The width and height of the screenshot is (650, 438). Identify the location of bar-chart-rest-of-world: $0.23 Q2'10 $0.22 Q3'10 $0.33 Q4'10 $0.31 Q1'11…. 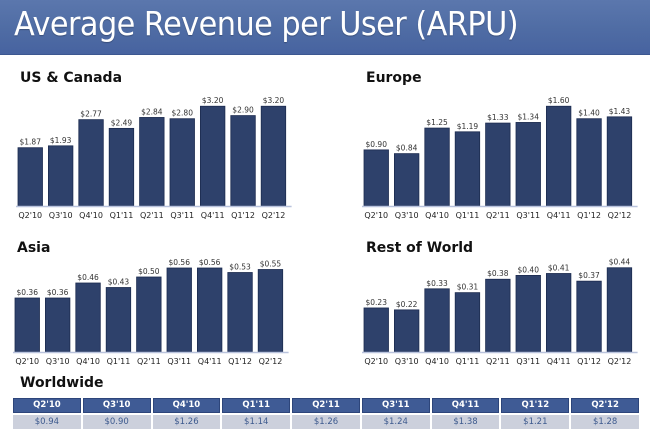
(500, 312).